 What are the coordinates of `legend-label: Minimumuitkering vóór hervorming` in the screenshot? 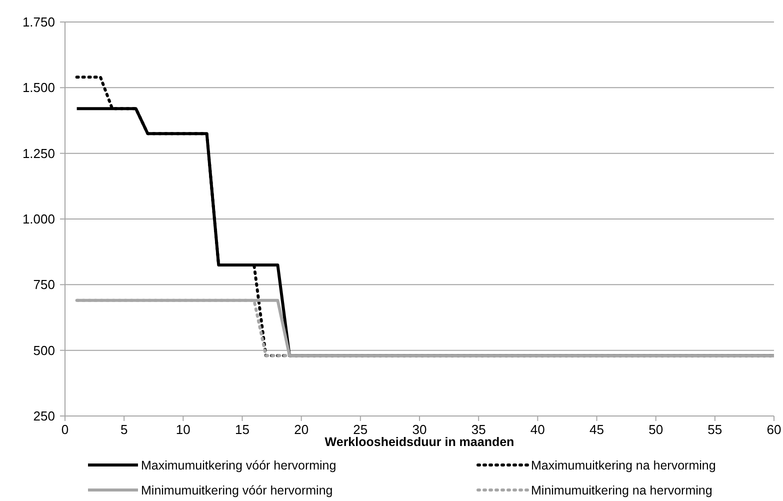 It's located at (237, 491).